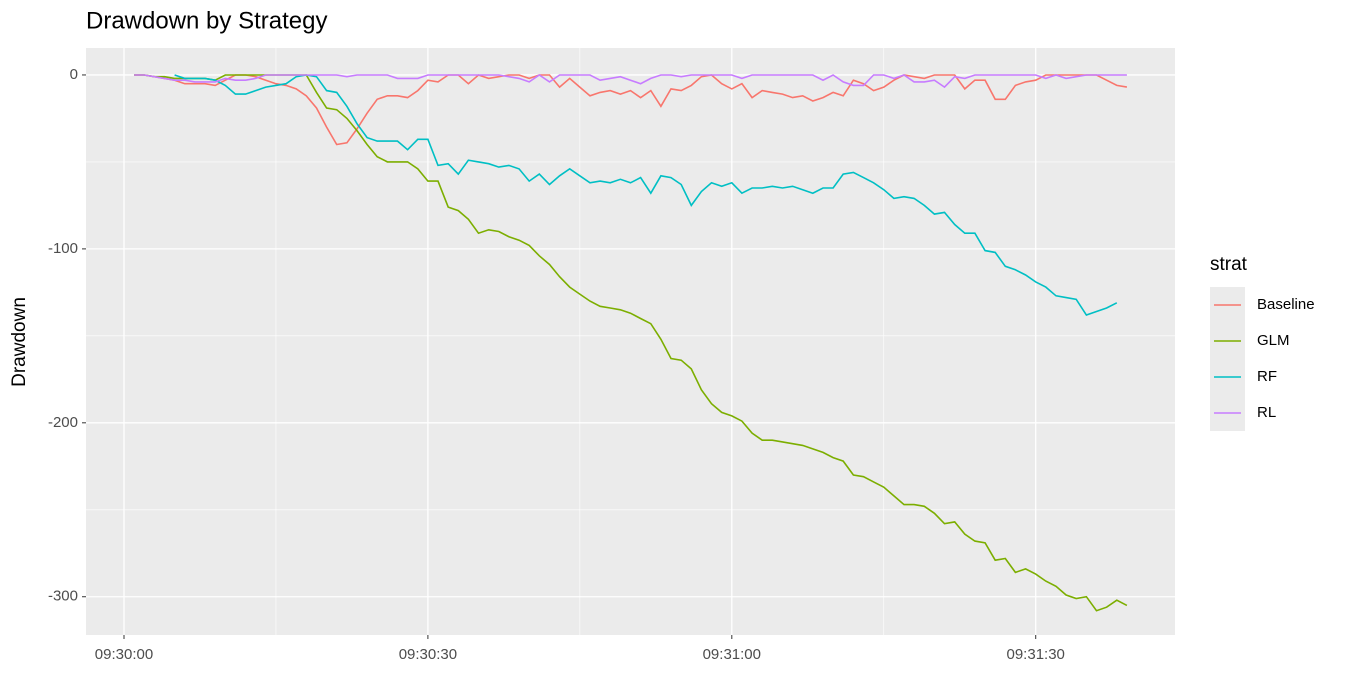  I want to click on x-tick-label: 09:30:30, so click(428, 654).